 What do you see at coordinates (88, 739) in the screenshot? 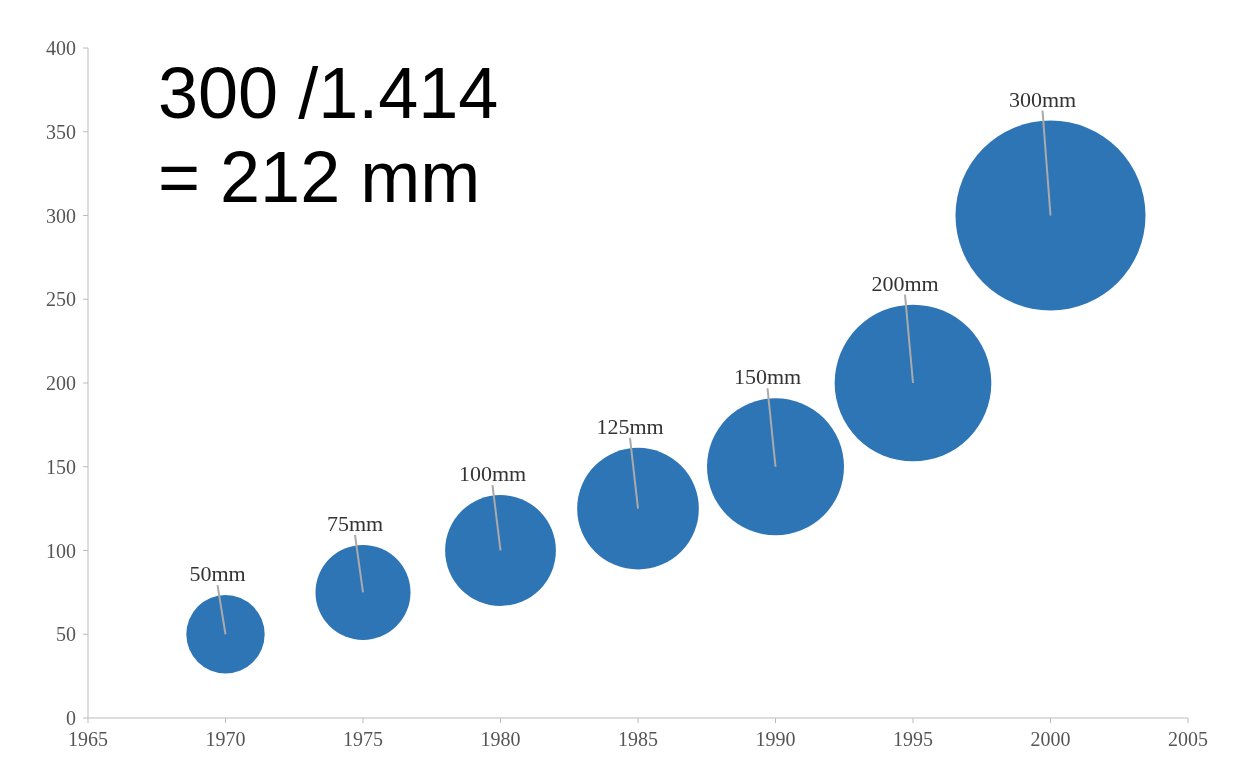
I see `x-tick-label: 1965` at bounding box center [88, 739].